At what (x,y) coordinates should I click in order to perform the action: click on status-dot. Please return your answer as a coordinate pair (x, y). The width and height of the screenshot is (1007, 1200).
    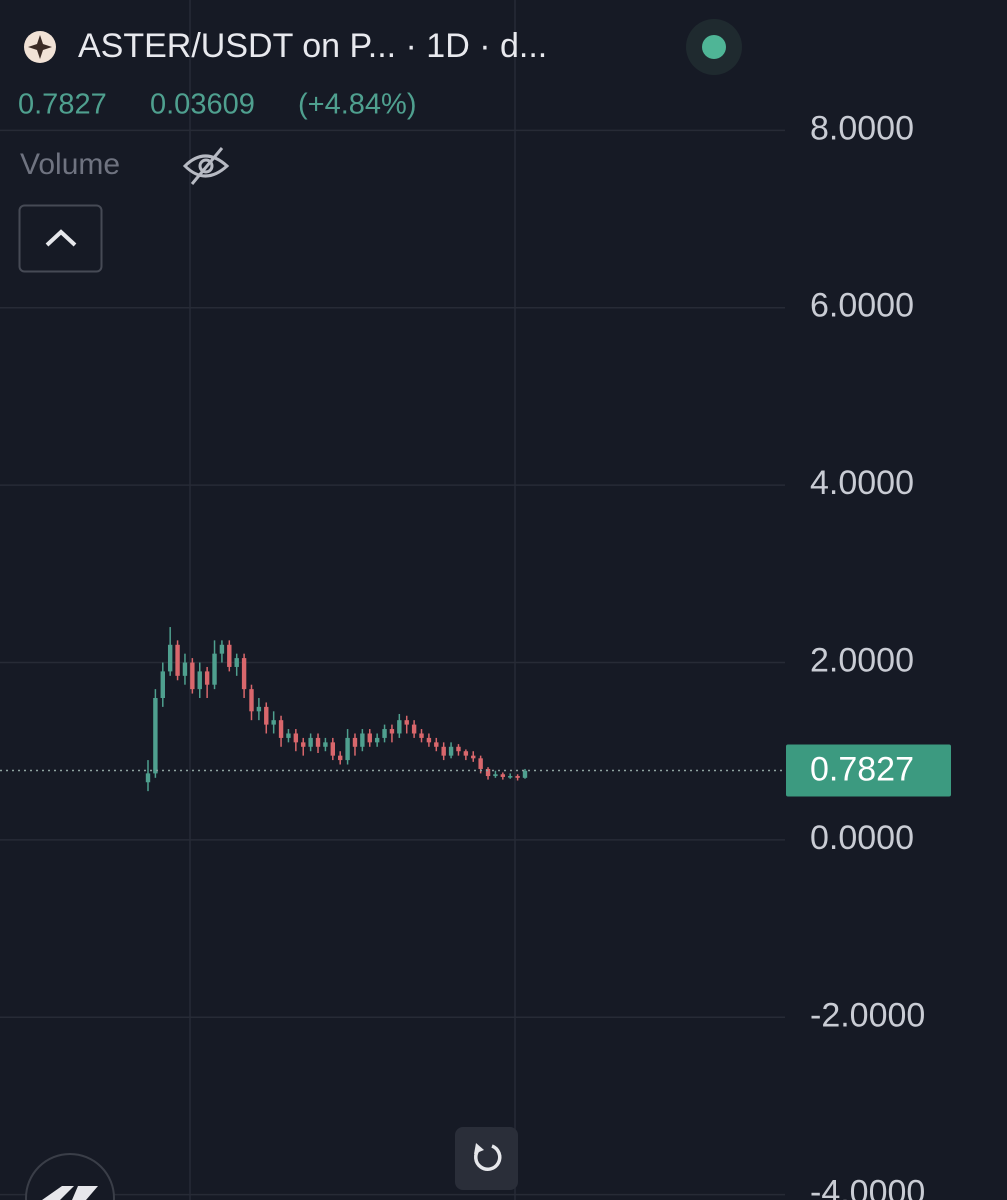
    Looking at the image, I should click on (714, 47).